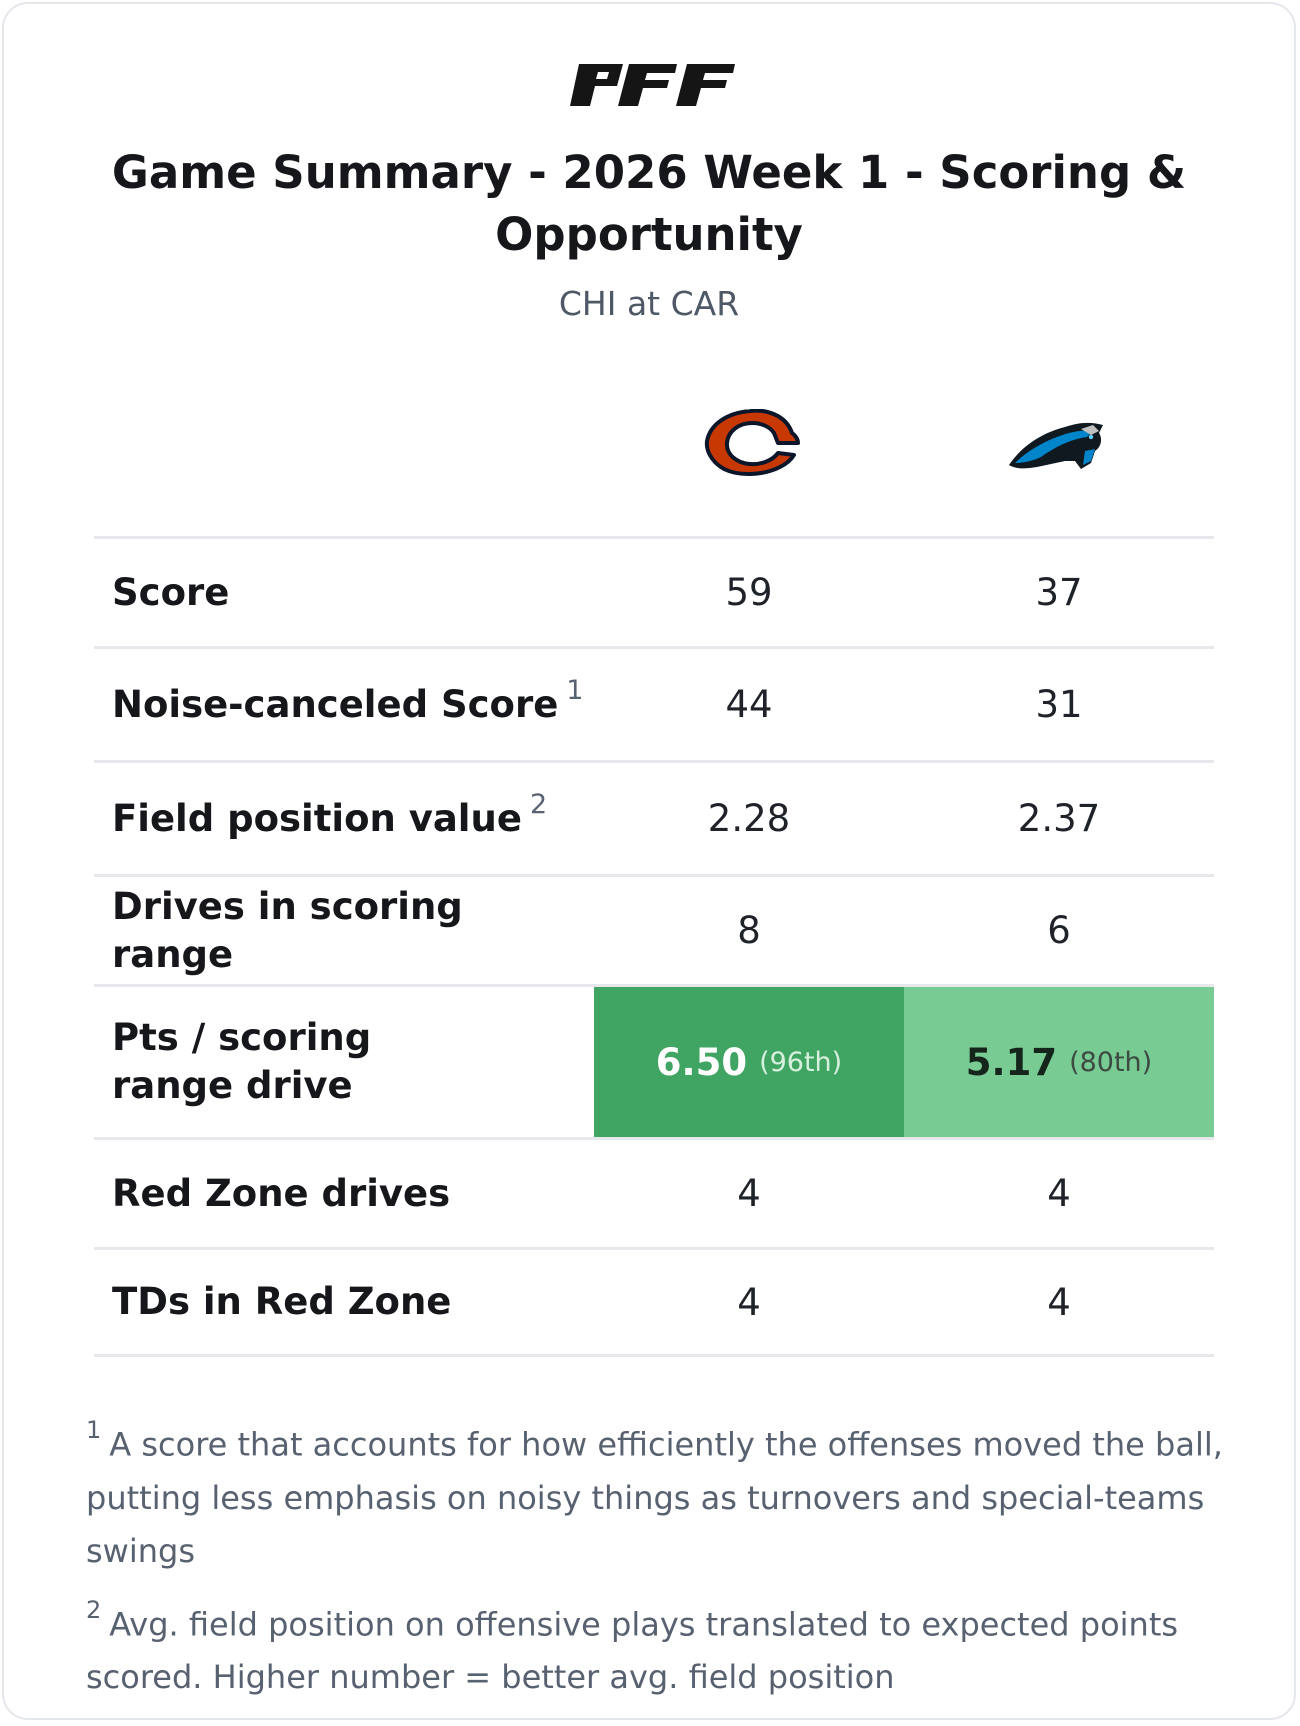 The image size is (1300, 1726). What do you see at coordinates (1059, 592) in the screenshot?
I see `car-value: 37` at bounding box center [1059, 592].